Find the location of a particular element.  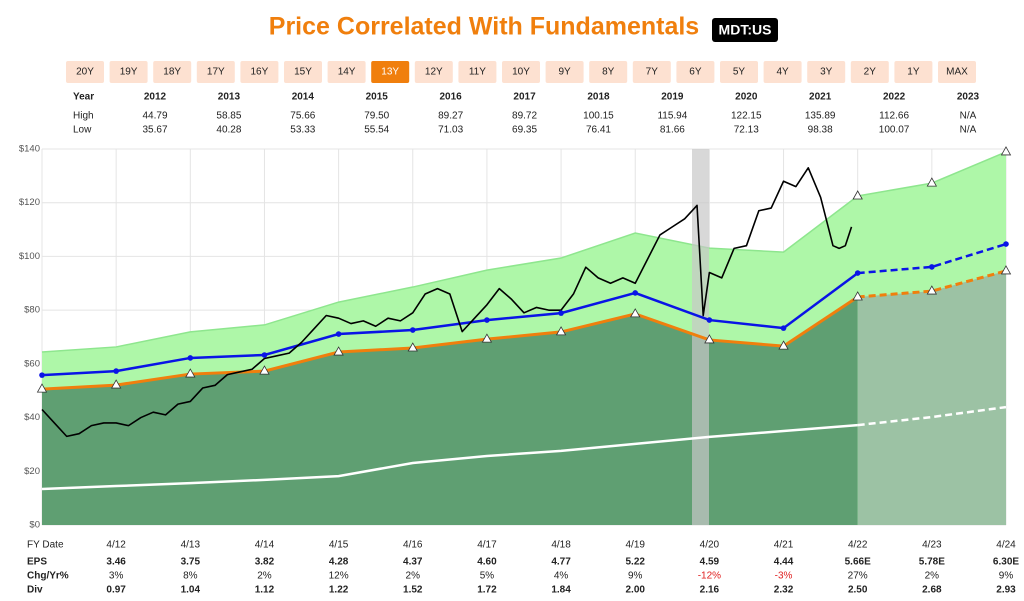

range-button-label: 18Y is located at coordinates (172, 72).